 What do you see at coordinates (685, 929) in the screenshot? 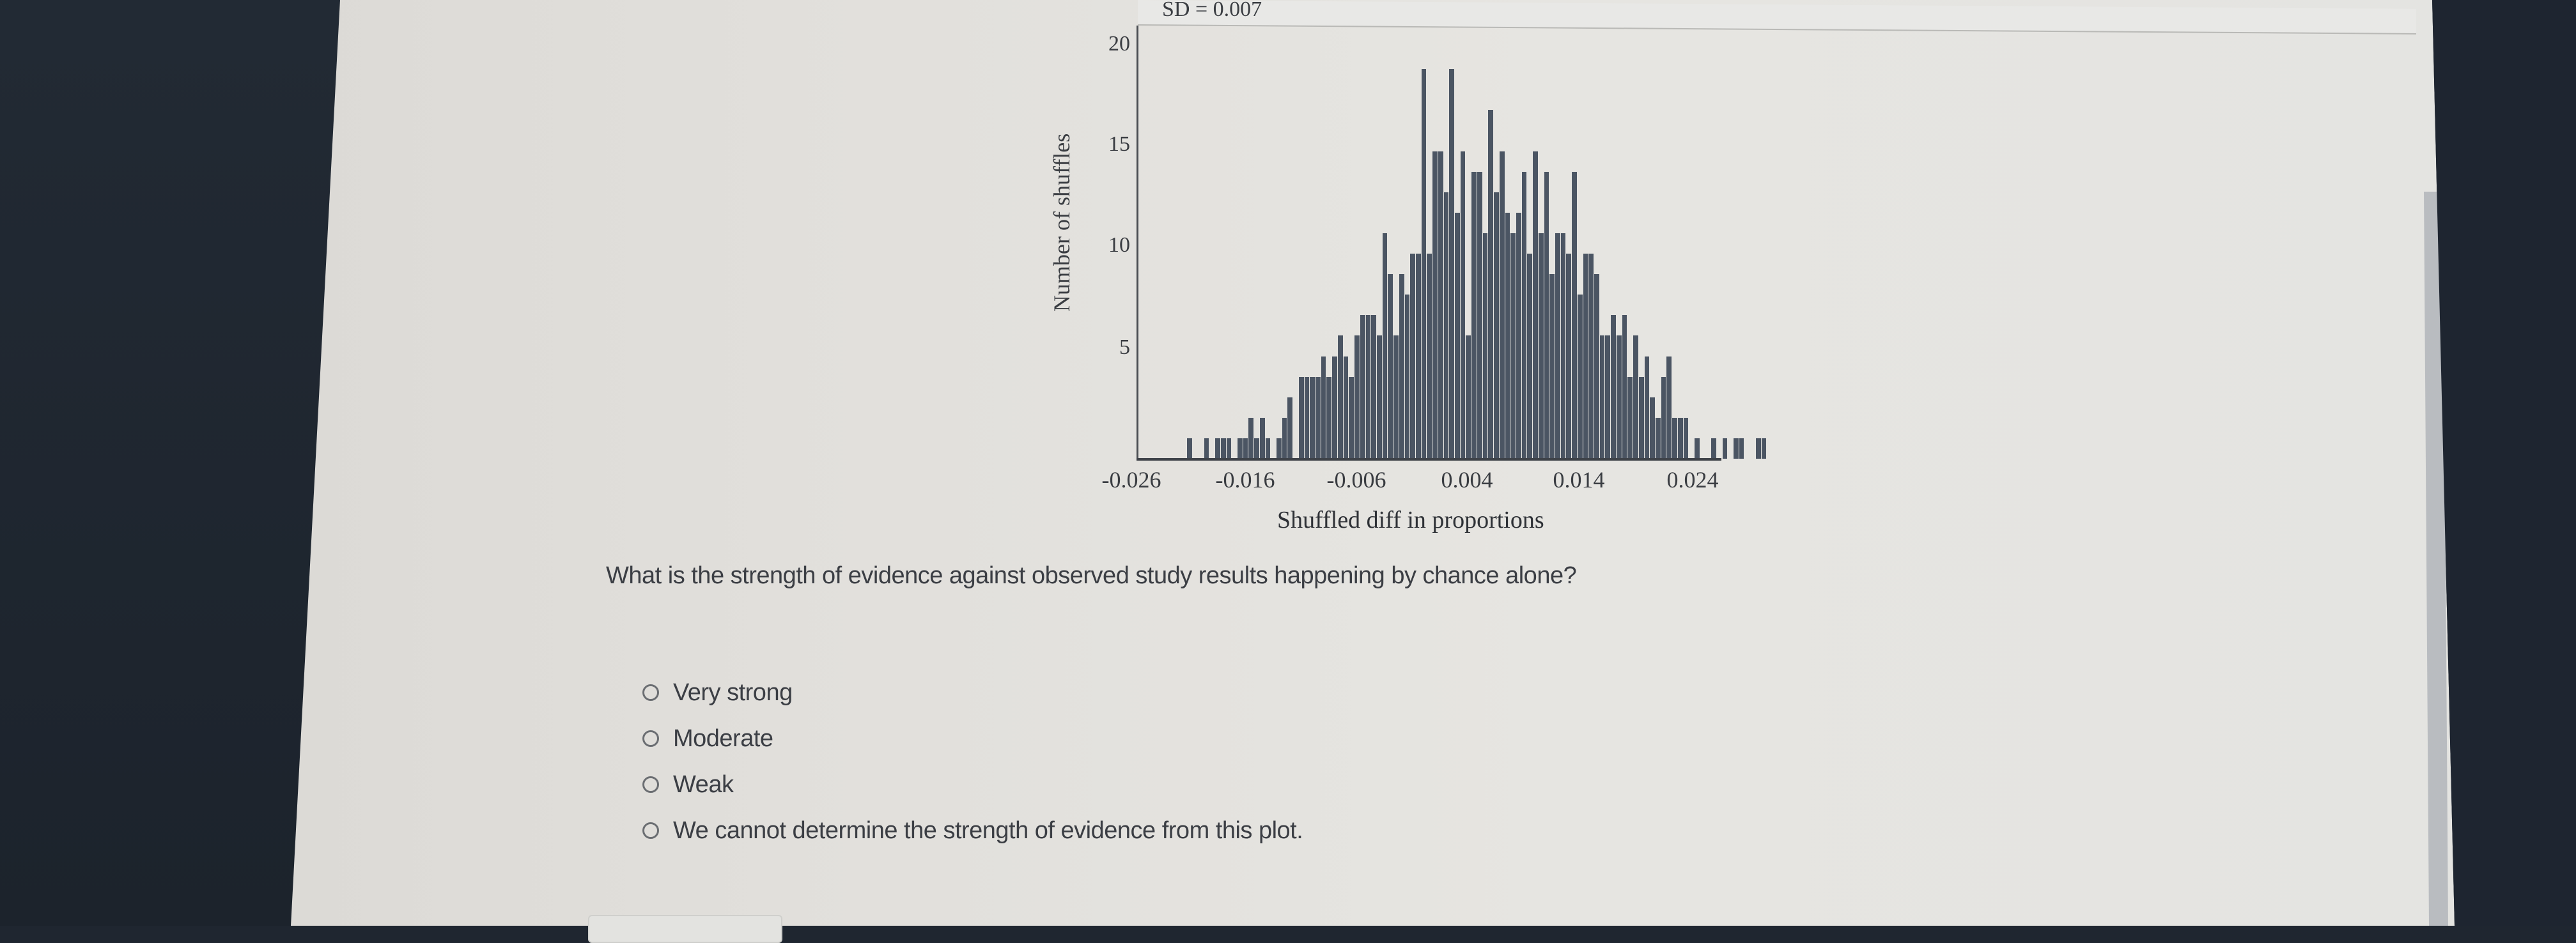
I see `submit-button` at bounding box center [685, 929].